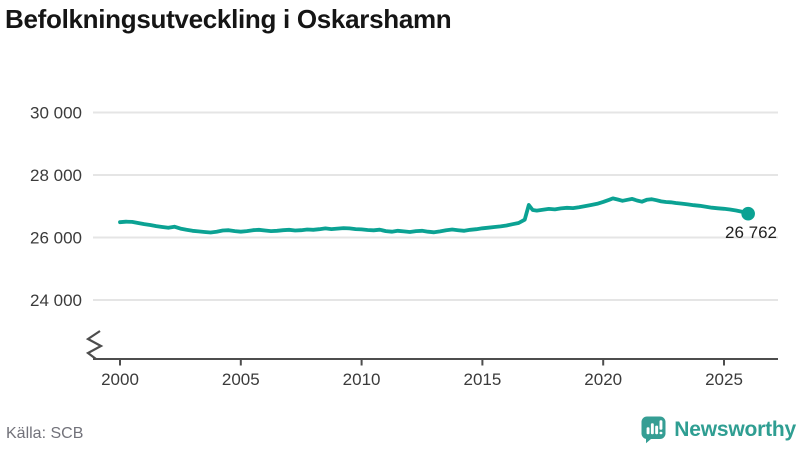 This screenshot has width=800, height=450. I want to click on x-tick-label: 2000, so click(120, 379).